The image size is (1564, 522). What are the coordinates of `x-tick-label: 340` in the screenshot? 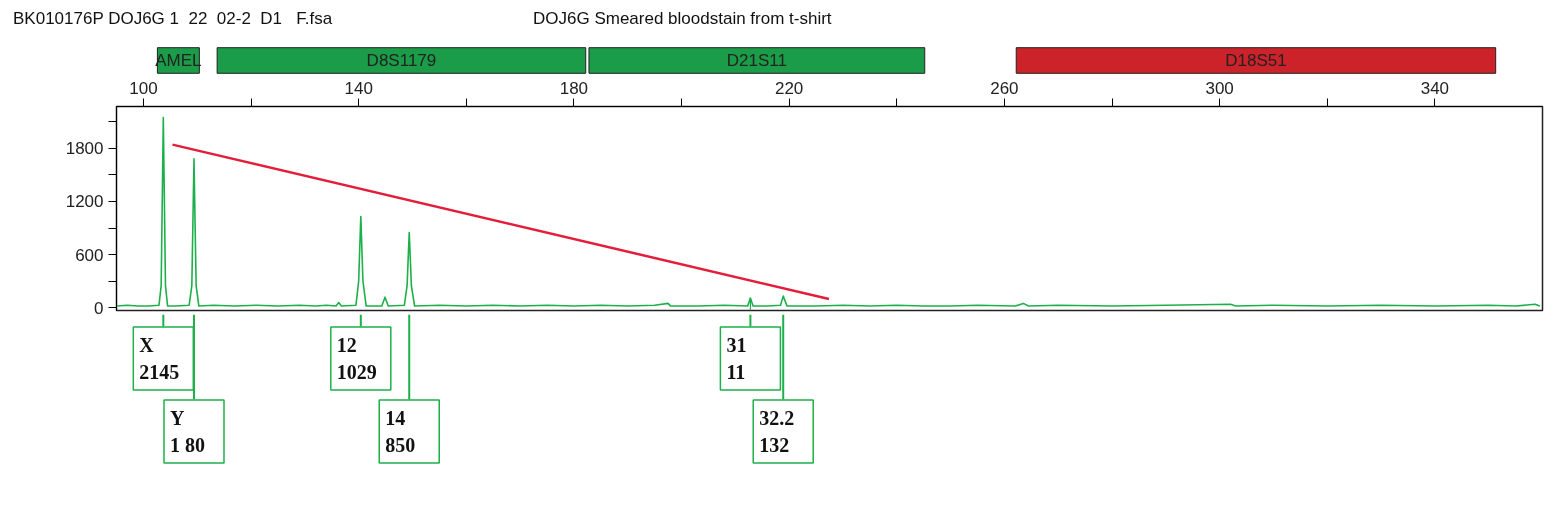 It's located at (1435, 88).